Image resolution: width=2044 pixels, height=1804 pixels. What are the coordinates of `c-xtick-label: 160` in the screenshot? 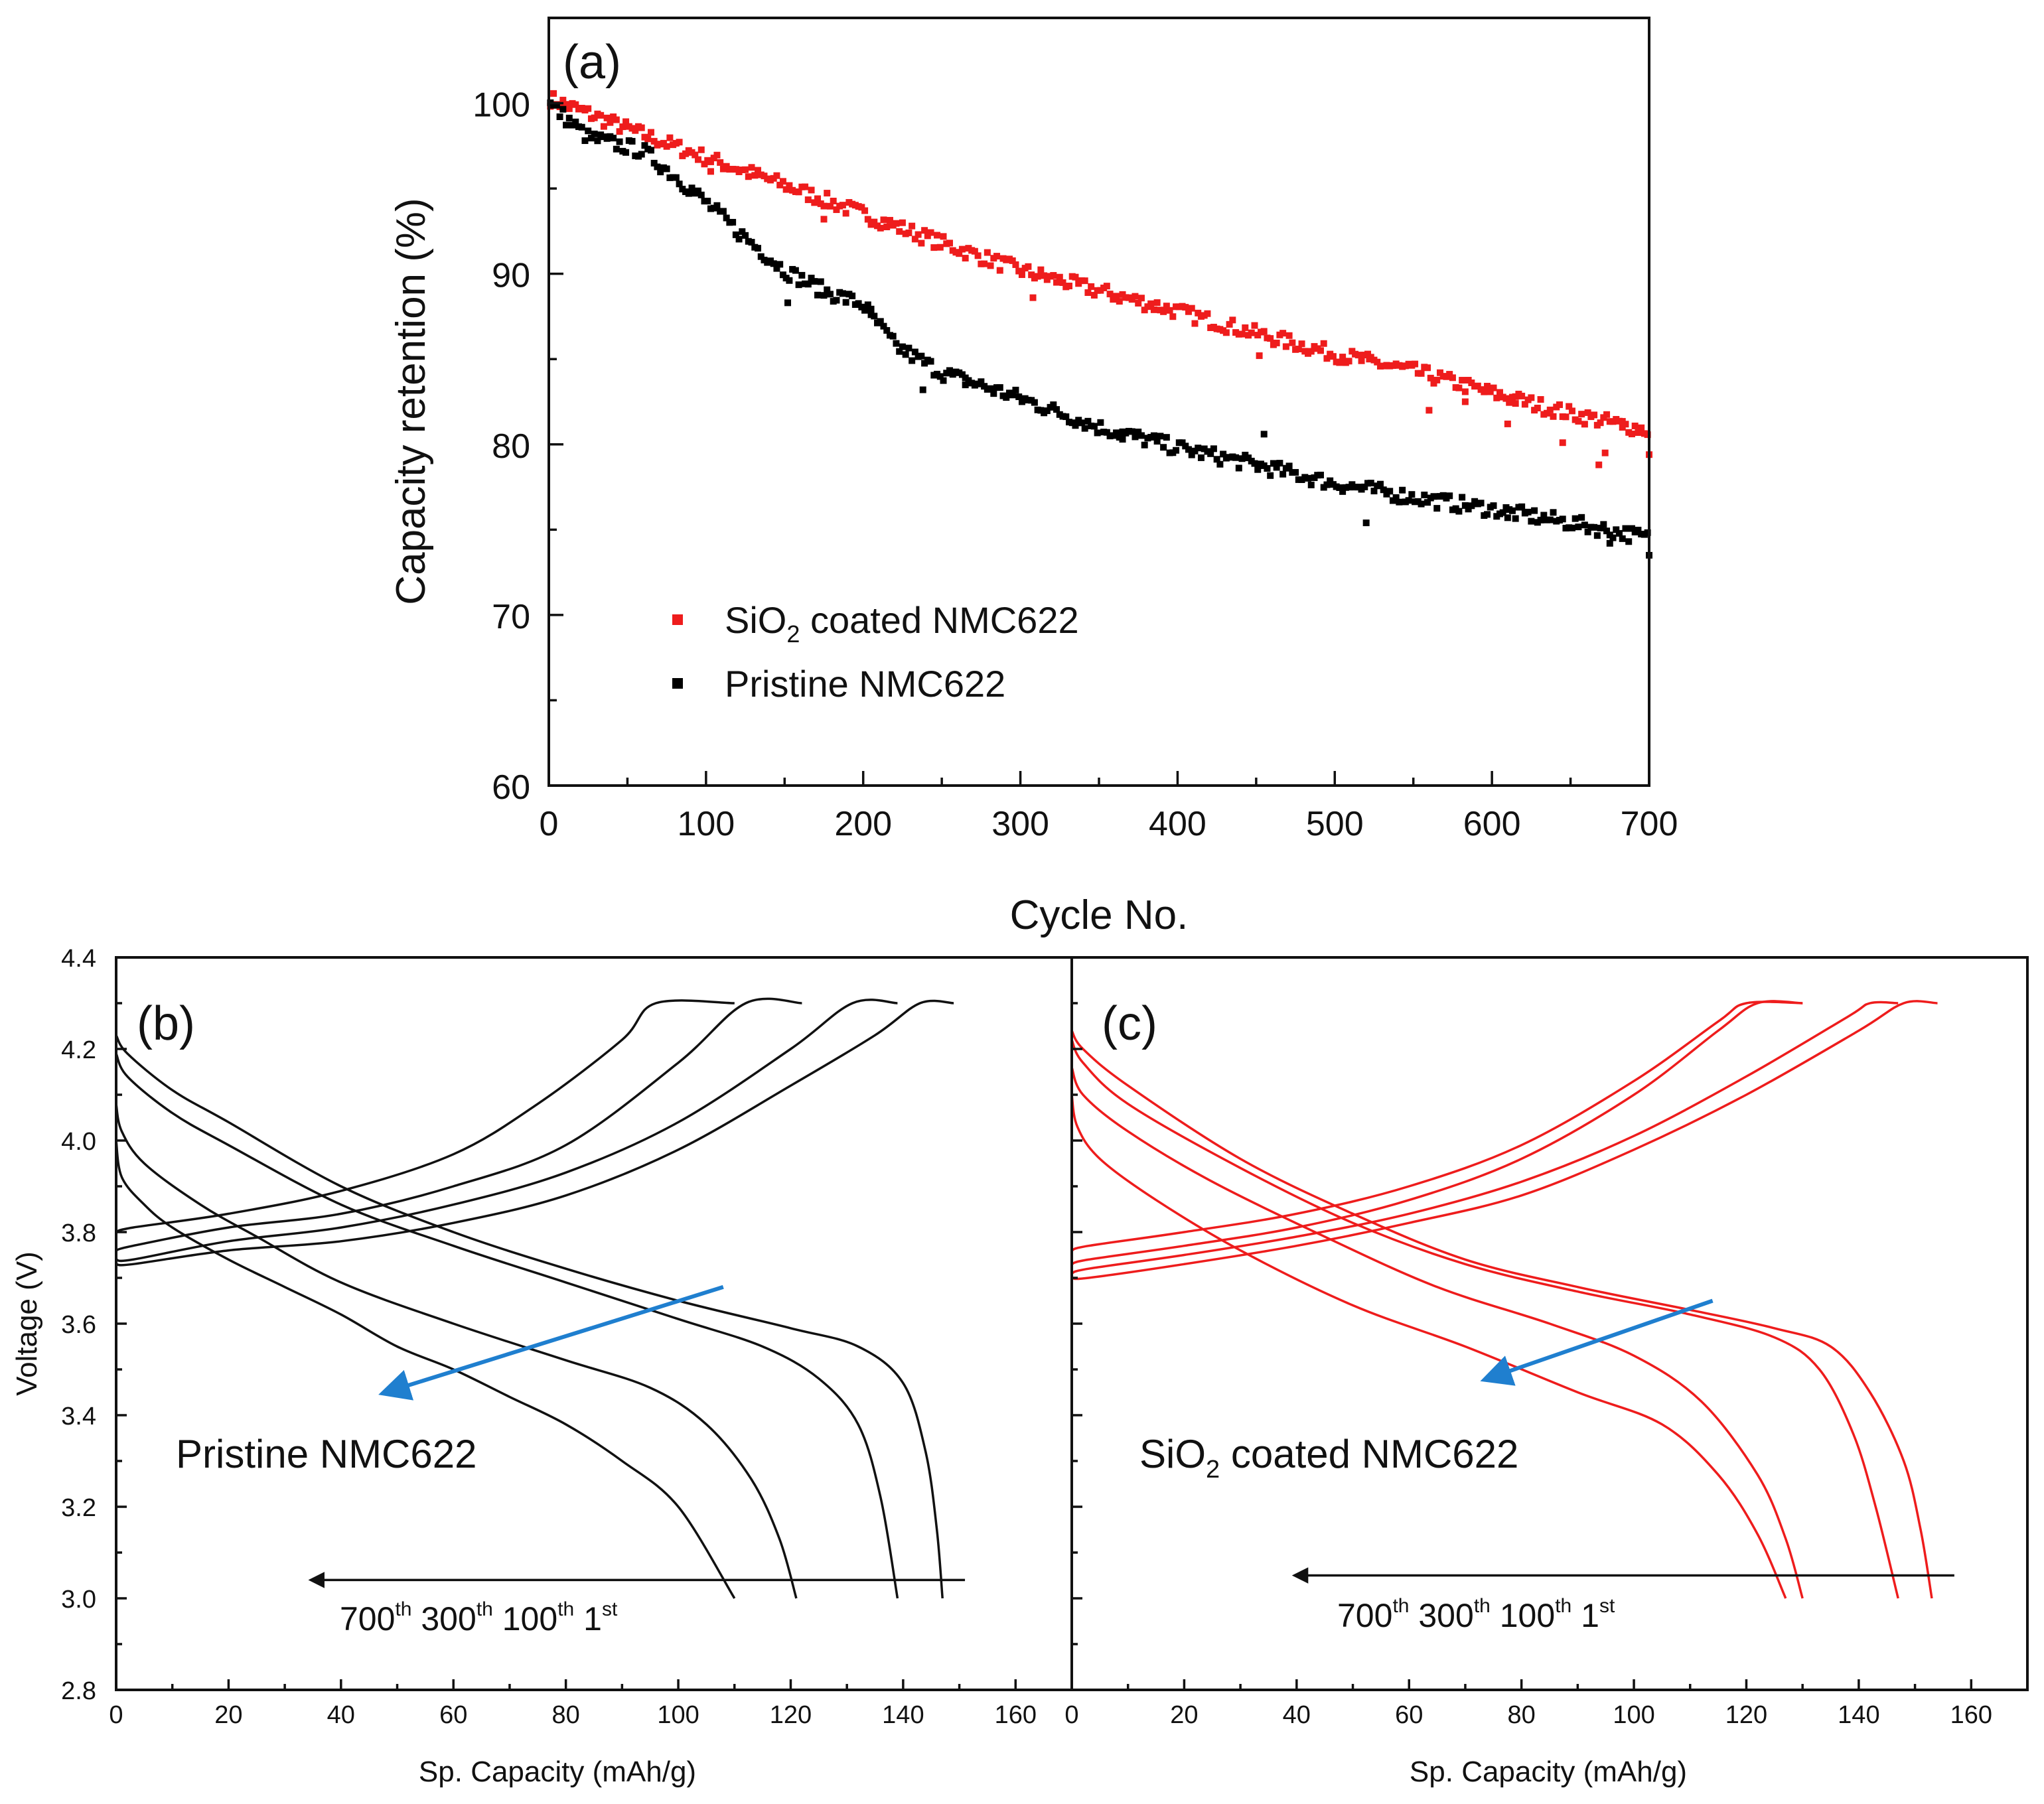 It's located at (1971, 1715).